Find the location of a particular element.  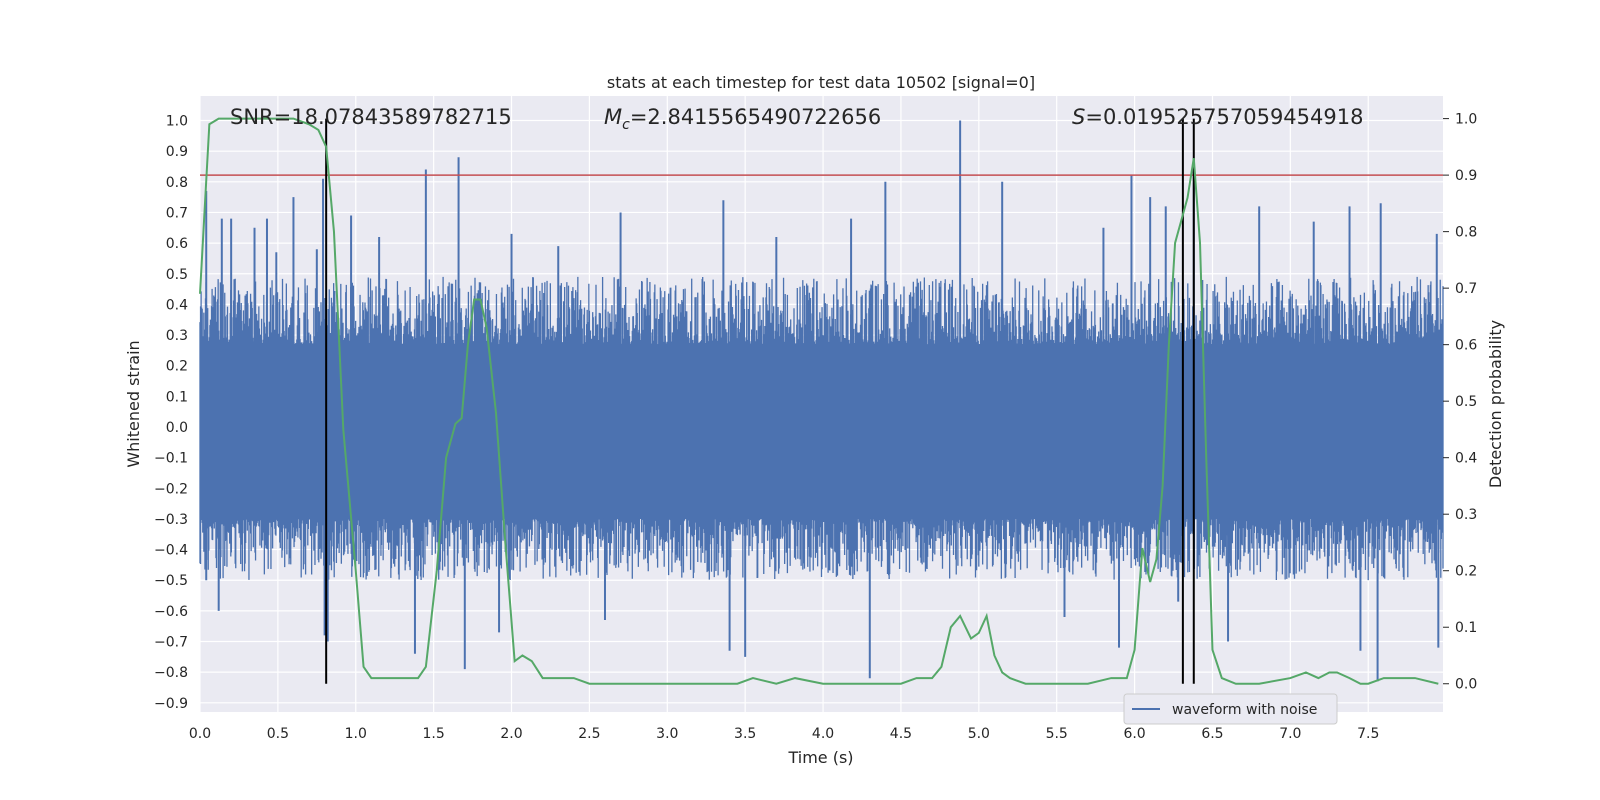

x-tick-label: 4.5 is located at coordinates (901, 734).